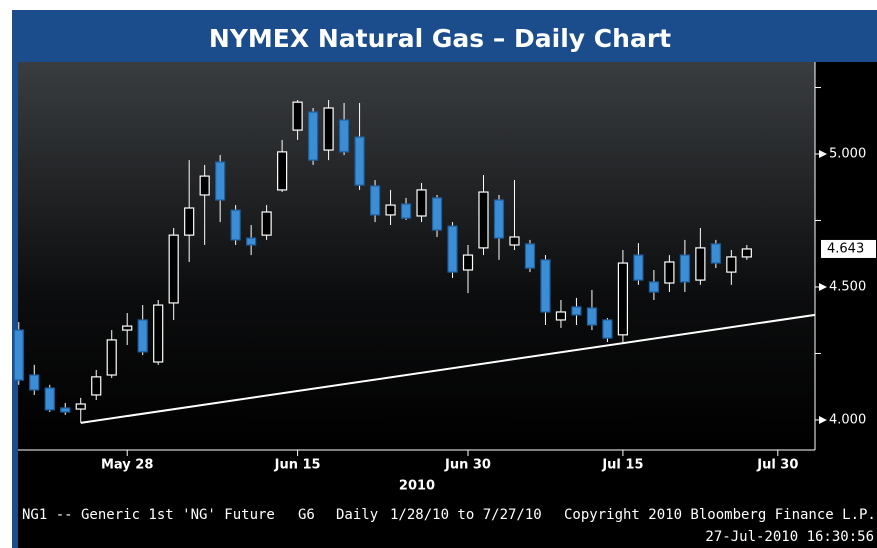 The image size is (877, 548). Describe the element at coordinates (417, 486) in the screenshot. I see `year-label: 2010` at that location.